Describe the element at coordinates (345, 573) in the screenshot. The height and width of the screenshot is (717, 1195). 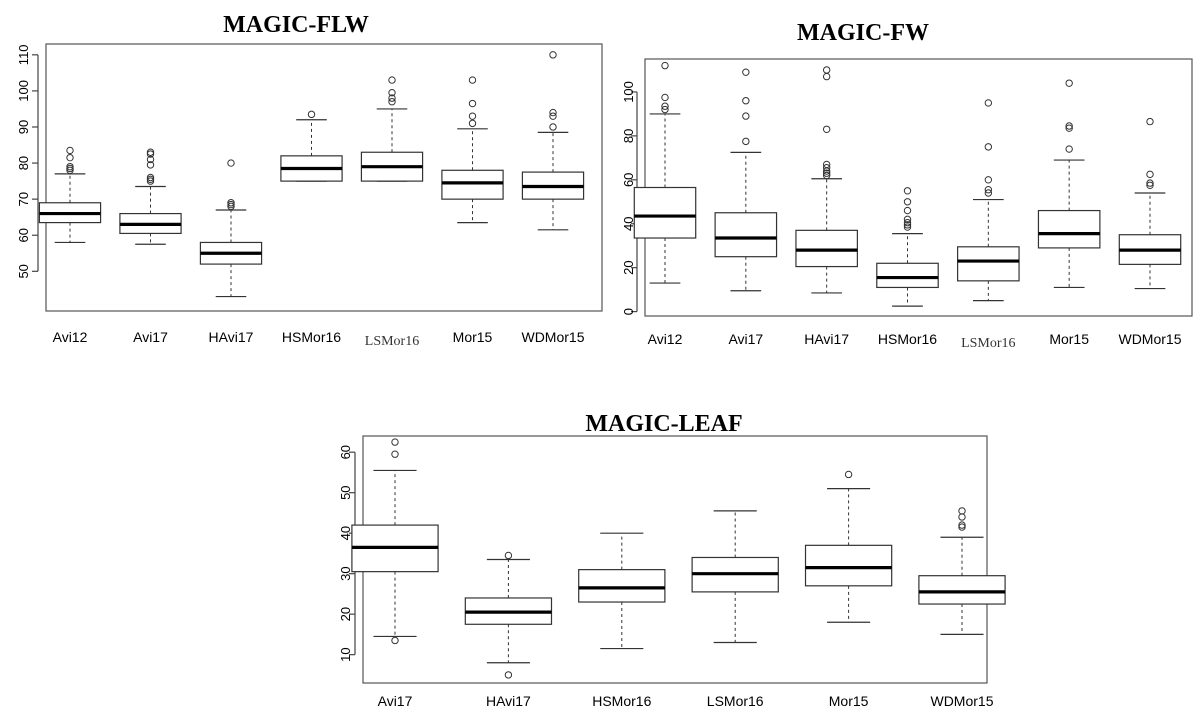
I see `y-tick-label: 30` at that location.